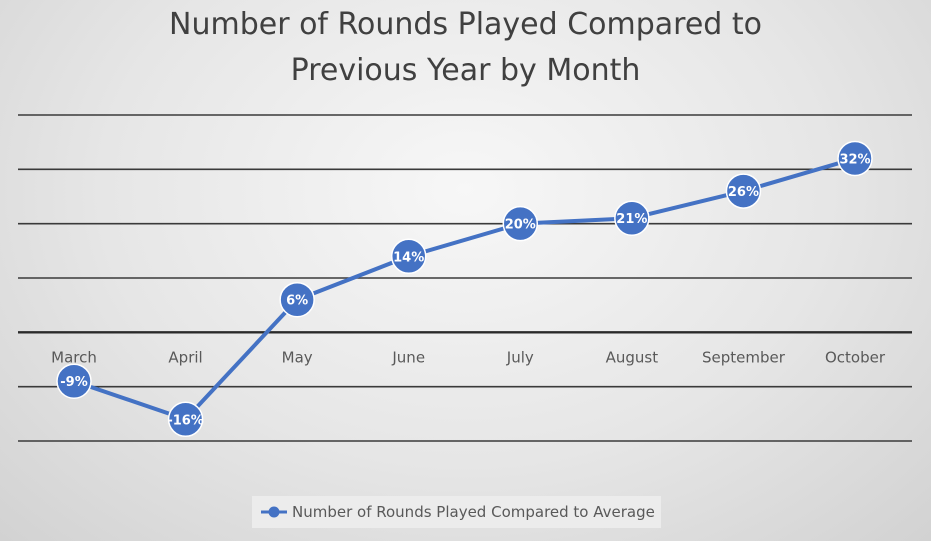  What do you see at coordinates (465, 24) in the screenshot?
I see `chart-title-line-1: Number of Rounds Played Compared to` at bounding box center [465, 24].